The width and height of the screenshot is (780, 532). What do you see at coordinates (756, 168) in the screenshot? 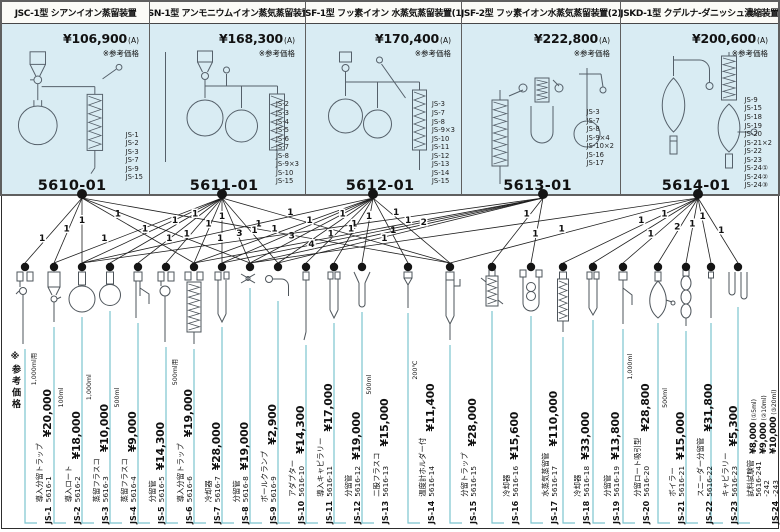
I see `included-part-ref: JS-24①` at bounding box center [756, 168].